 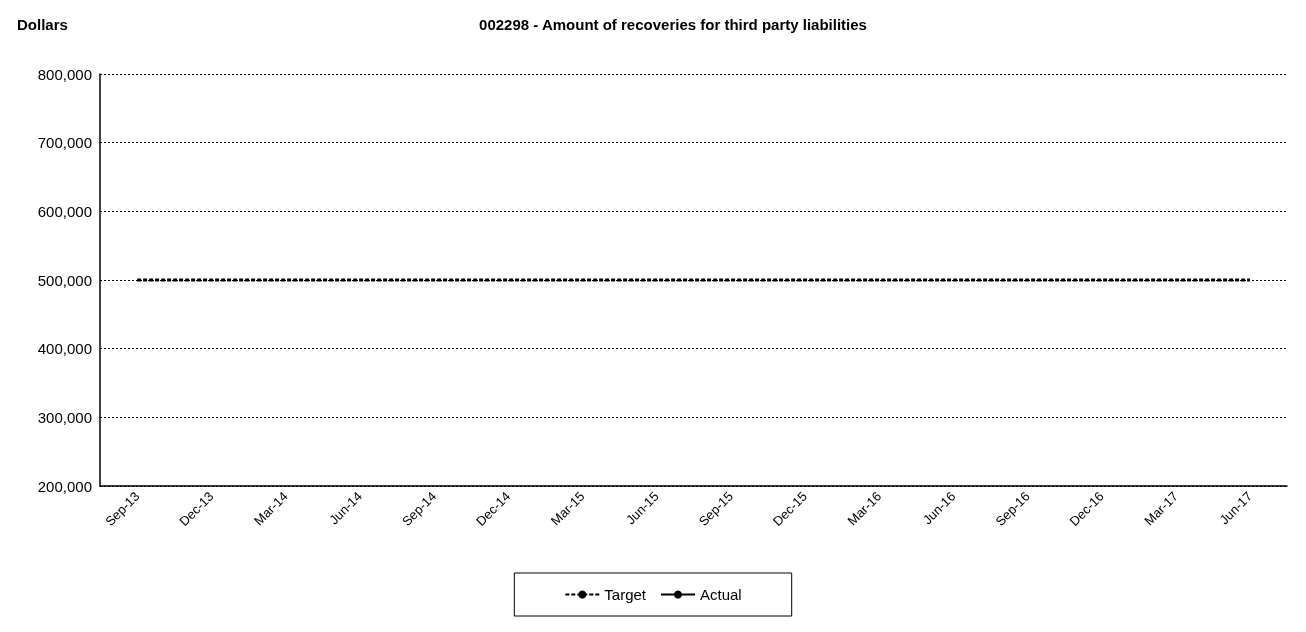 I want to click on y-tick-label: 400,000, so click(x=64, y=349).